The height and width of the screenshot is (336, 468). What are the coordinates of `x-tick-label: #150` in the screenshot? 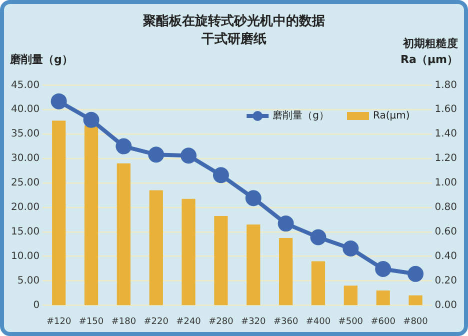 It's located at (91, 321).